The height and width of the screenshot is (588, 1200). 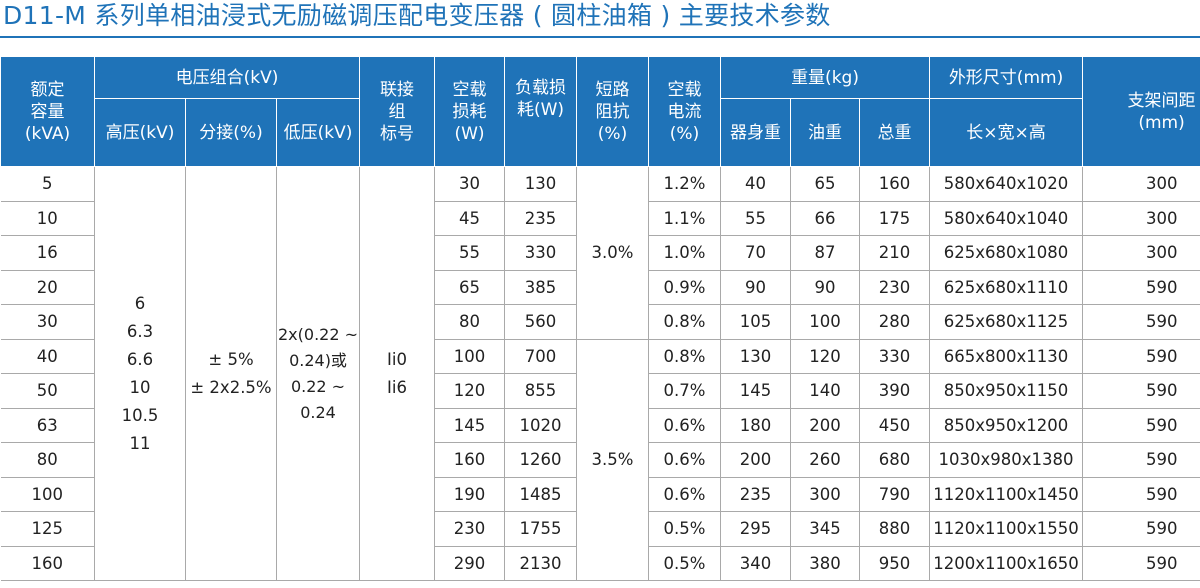 I want to click on table-row: 16 55 330 1.0% 70 87 210 625x680x1080 300, so click(x=600, y=253).